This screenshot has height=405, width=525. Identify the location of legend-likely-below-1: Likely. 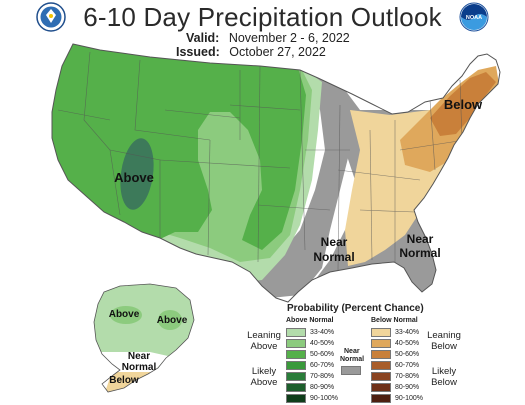
(444, 371).